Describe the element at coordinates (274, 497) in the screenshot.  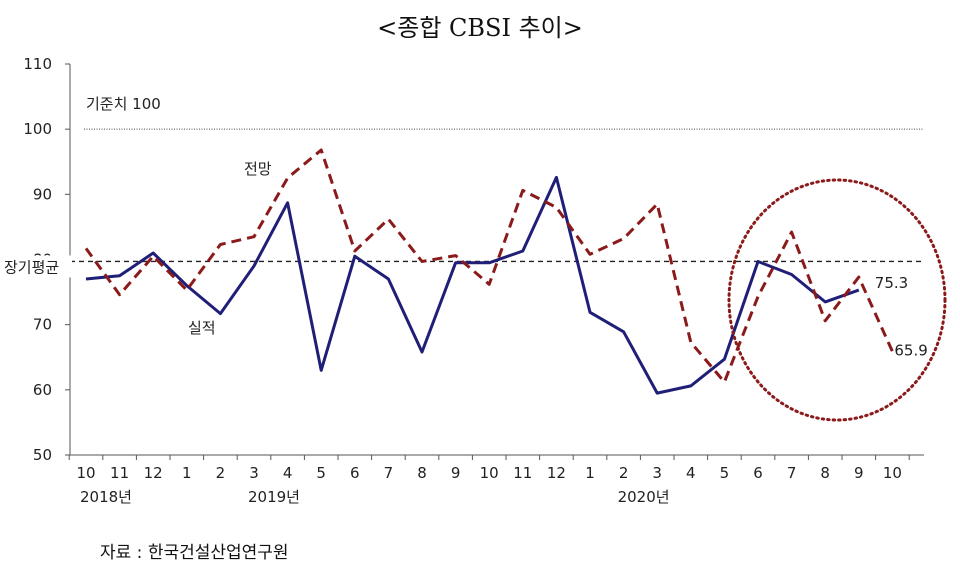
I see `year-label: 2019년` at that location.